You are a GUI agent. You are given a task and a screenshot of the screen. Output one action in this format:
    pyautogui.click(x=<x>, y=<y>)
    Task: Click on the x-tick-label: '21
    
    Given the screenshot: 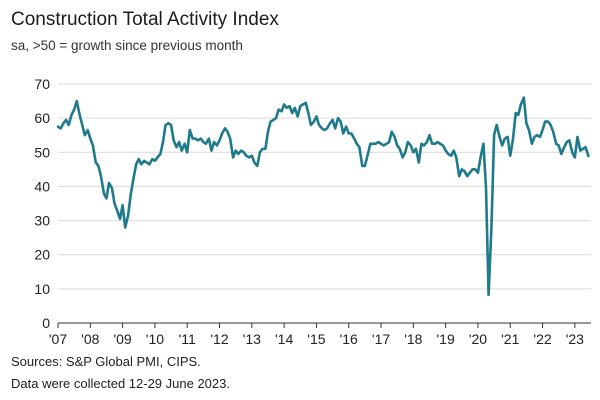 What is the action you would take?
    pyautogui.click(x=510, y=339)
    